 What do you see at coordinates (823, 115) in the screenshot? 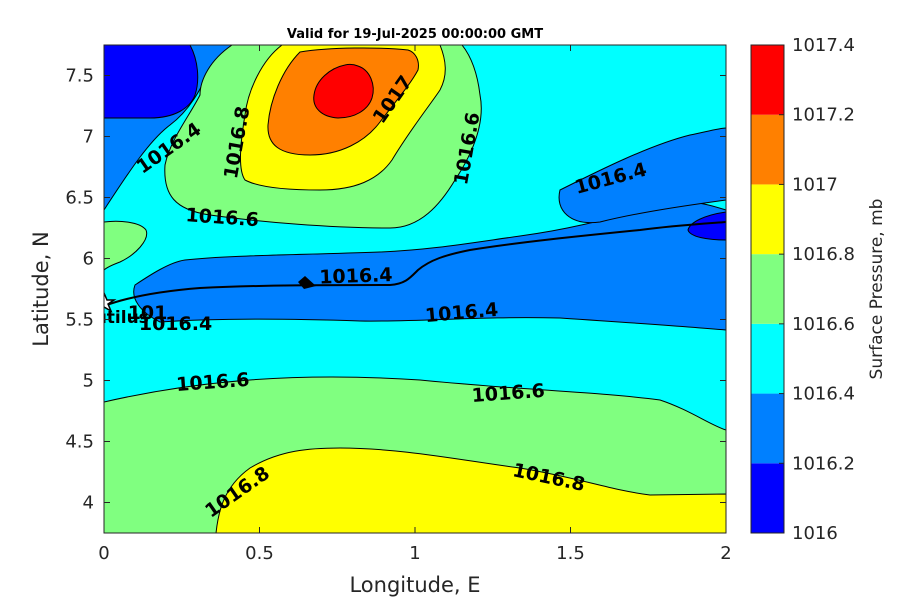
I see `colorbar-tick-label: 1017.2` at bounding box center [823, 115].